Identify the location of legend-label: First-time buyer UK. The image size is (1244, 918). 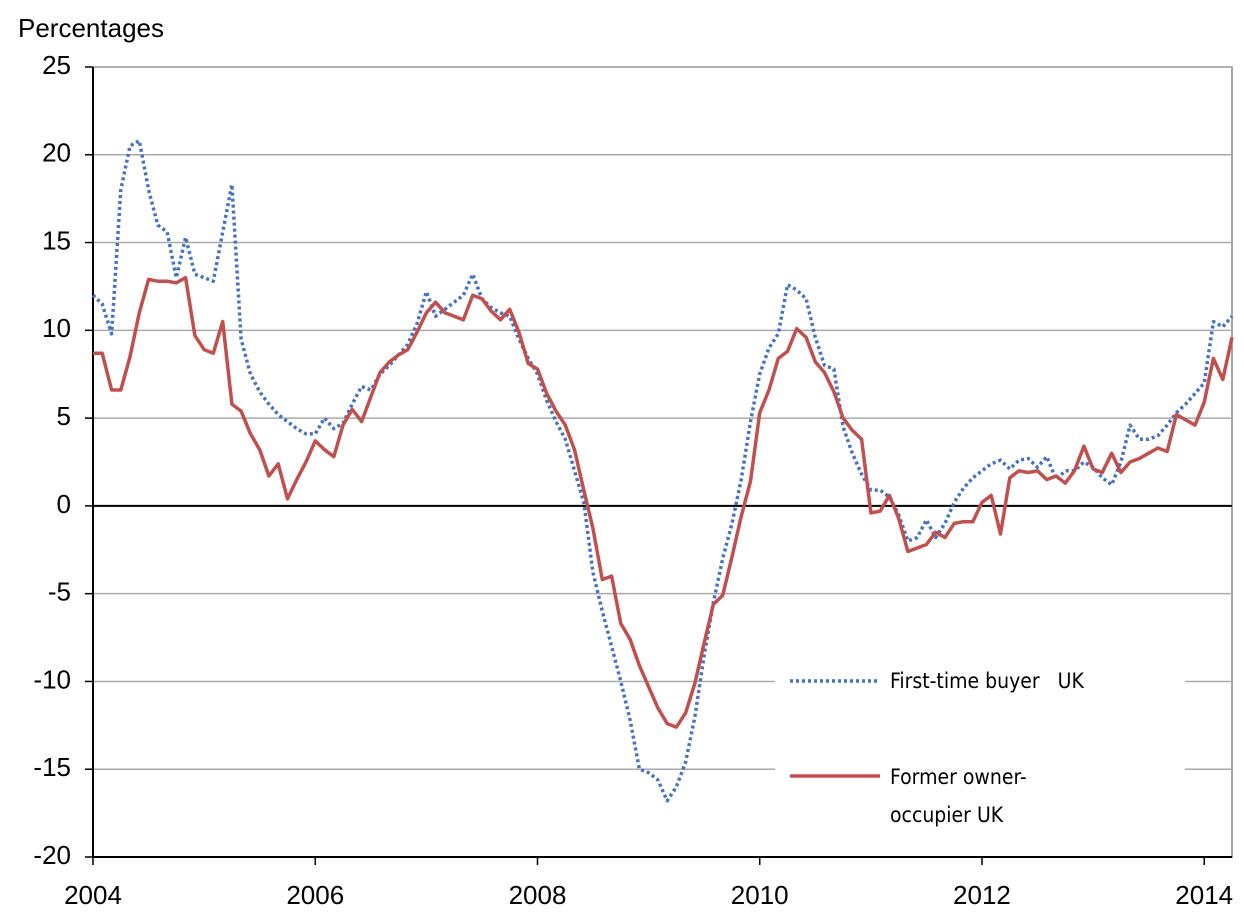
(987, 681).